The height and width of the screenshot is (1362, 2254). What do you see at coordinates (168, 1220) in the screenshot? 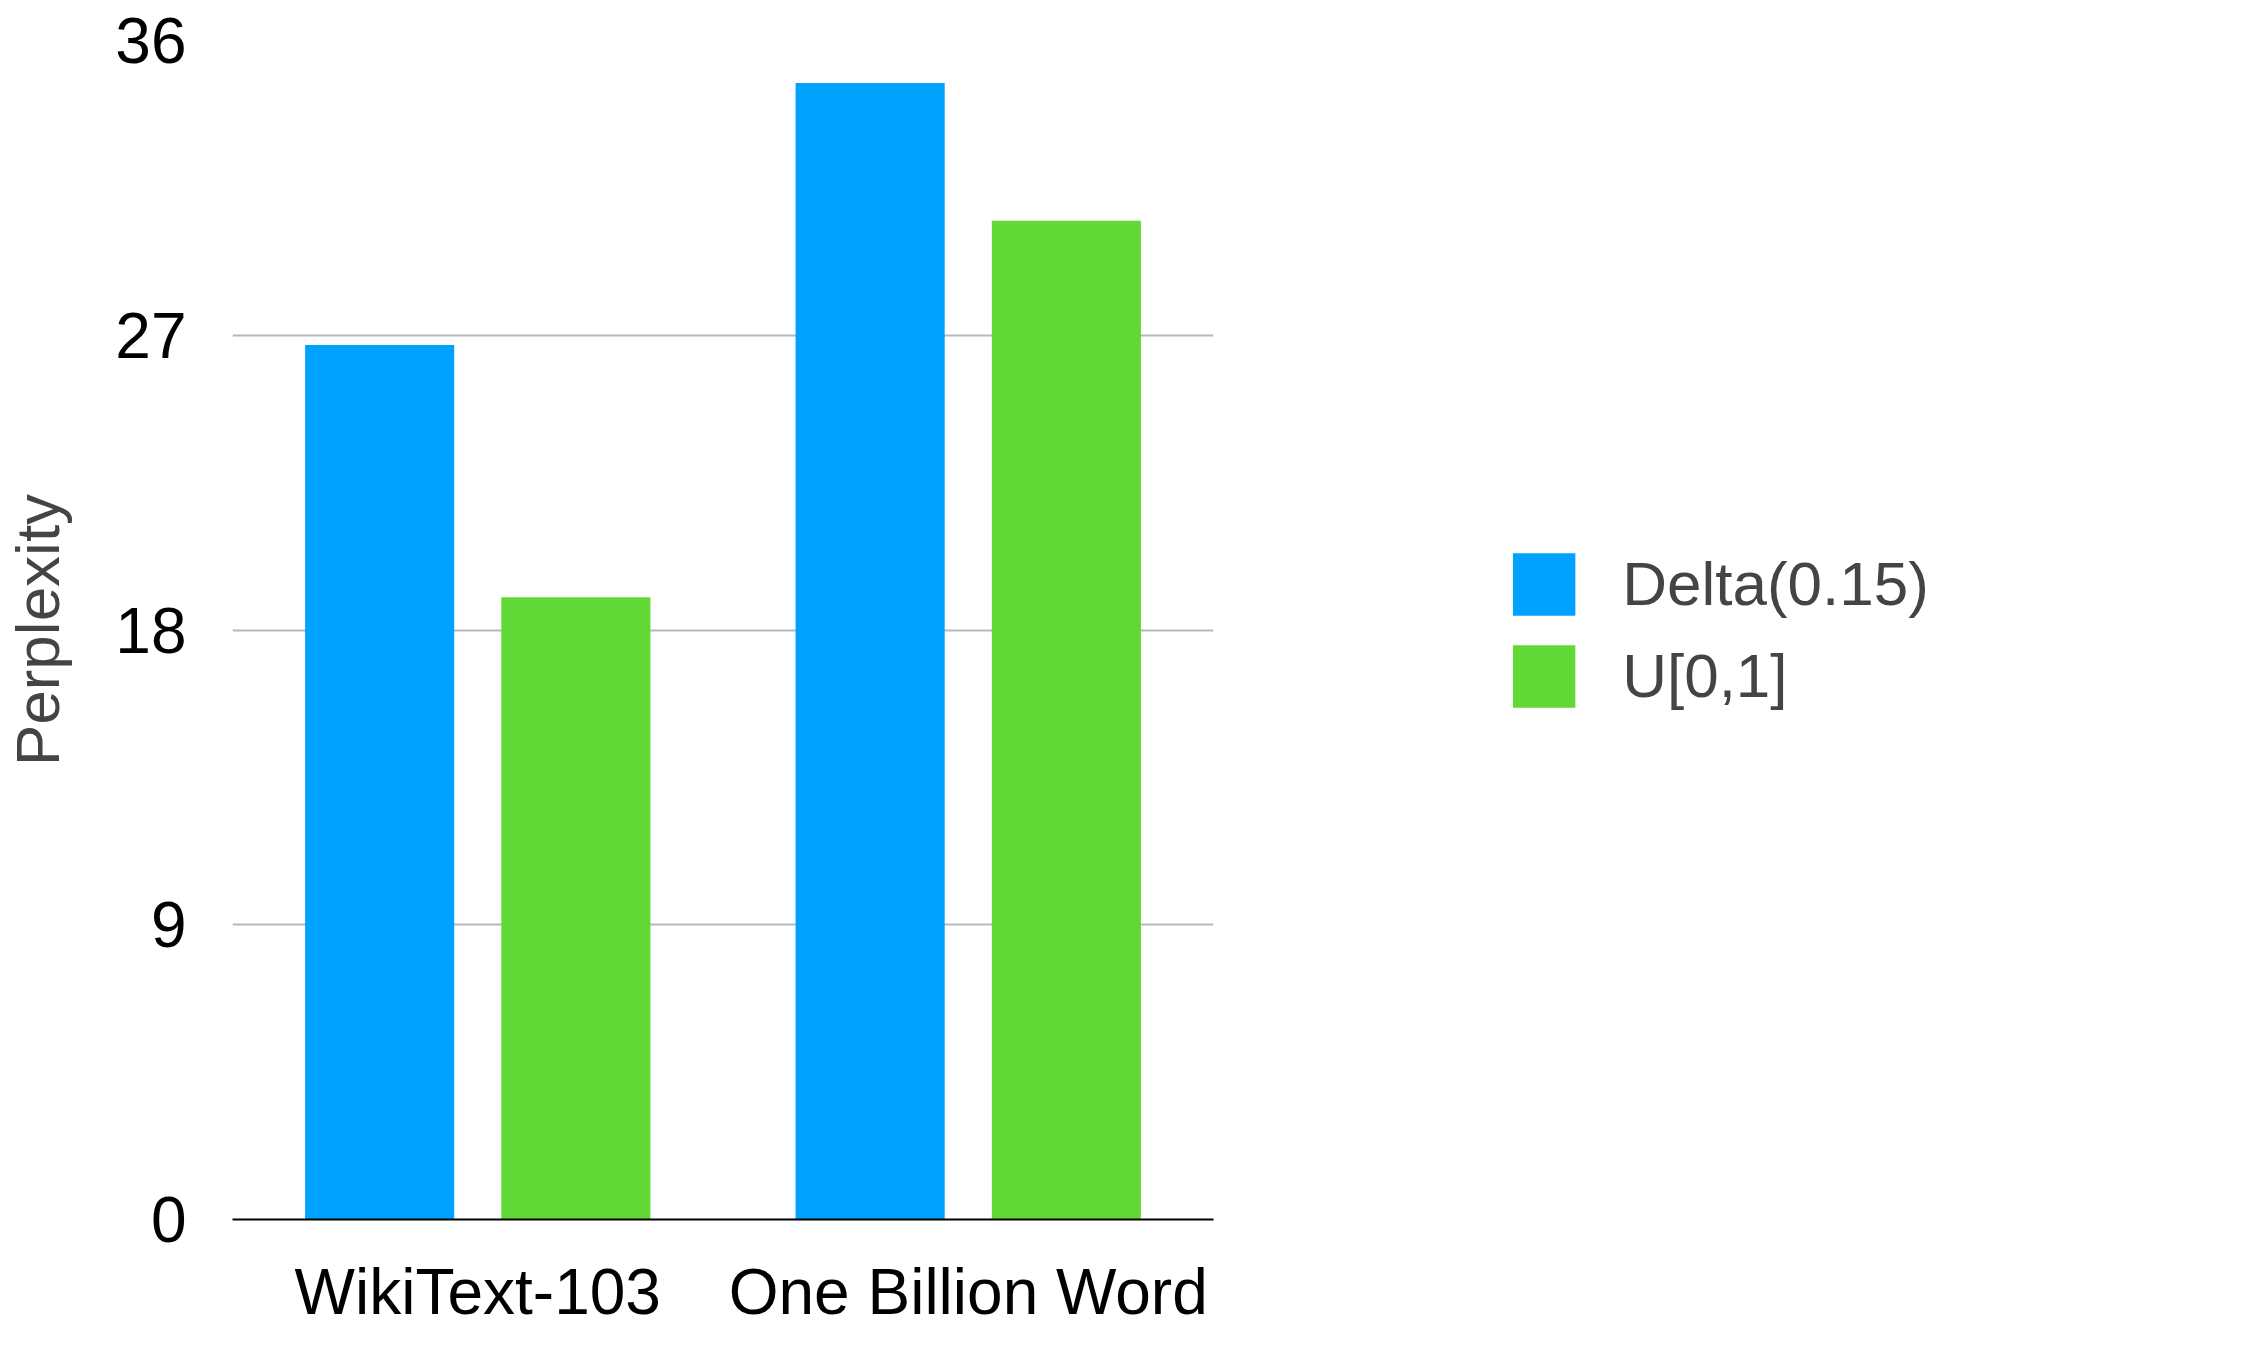
I see `y-tick-label: 0` at bounding box center [168, 1220].